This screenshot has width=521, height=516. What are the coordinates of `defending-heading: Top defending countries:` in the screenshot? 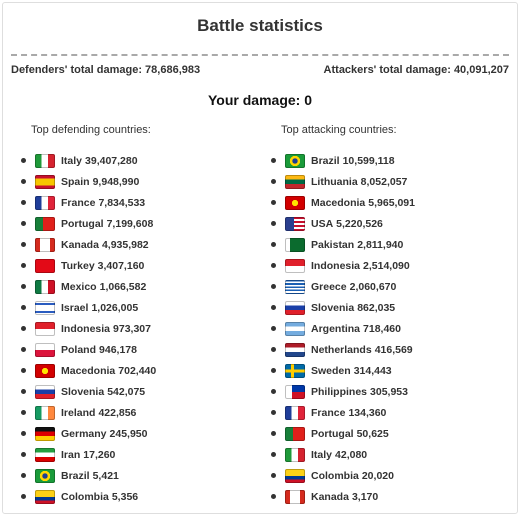 It's located at (91, 130).